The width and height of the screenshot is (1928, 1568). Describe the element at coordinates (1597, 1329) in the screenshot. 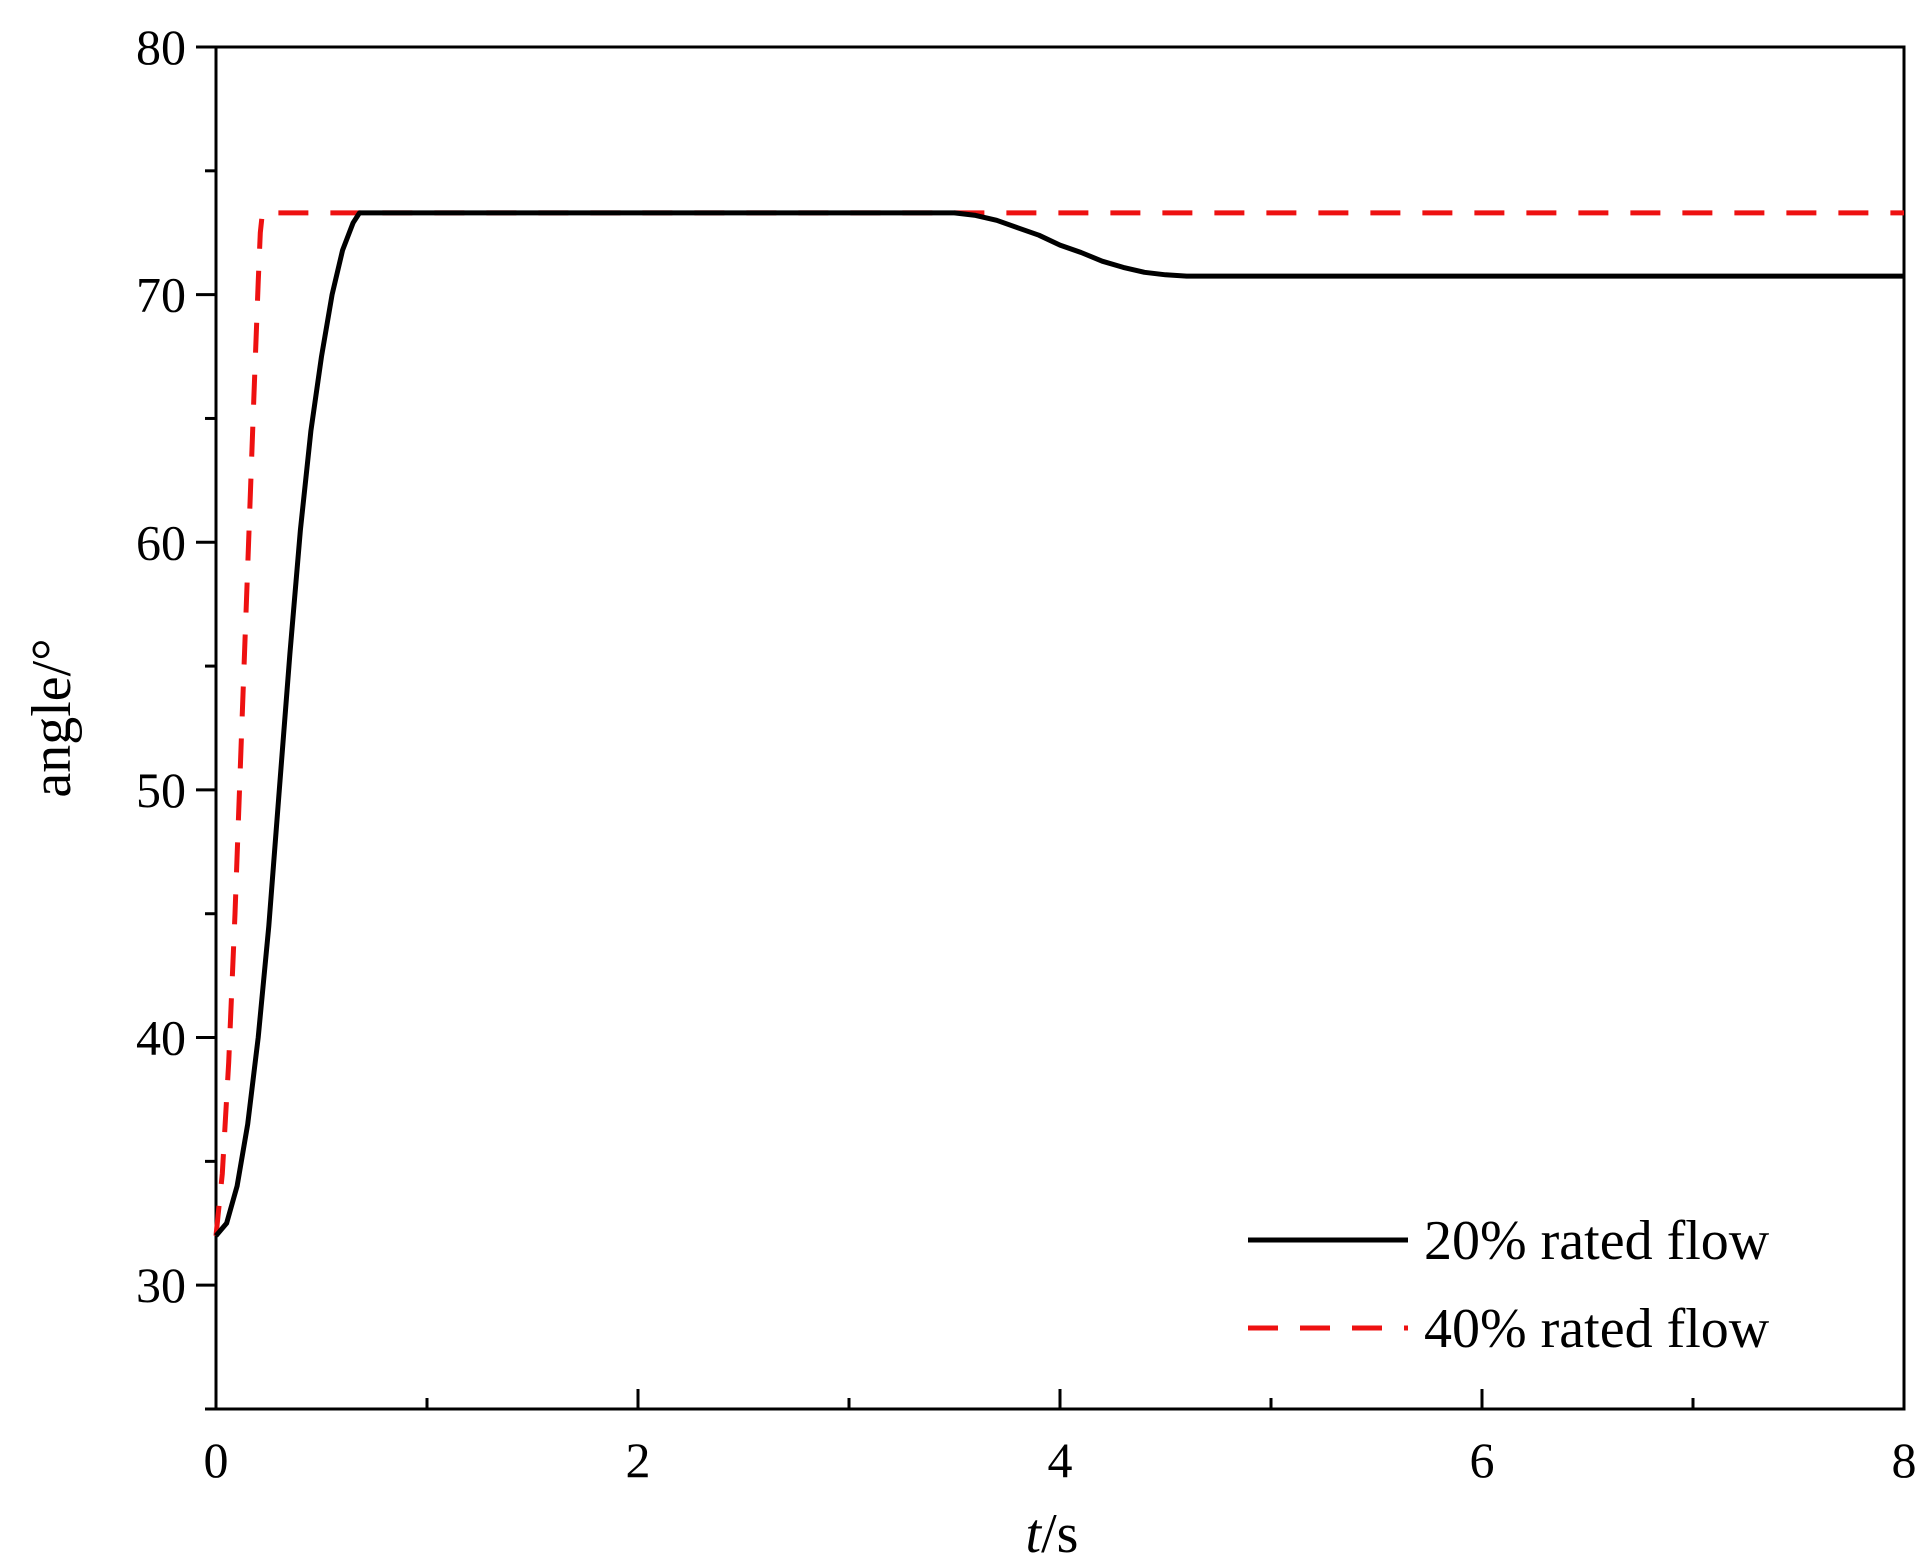

I see `legend-label-40-rated-flow: 40% rated flow` at that location.